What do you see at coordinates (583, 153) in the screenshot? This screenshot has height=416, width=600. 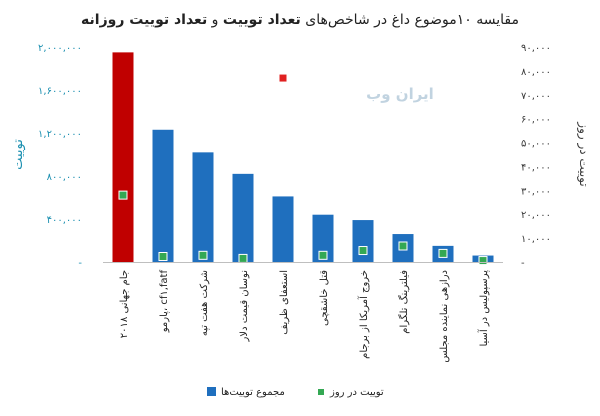 I see `right-y-axis-label: توییت در روز` at bounding box center [583, 153].